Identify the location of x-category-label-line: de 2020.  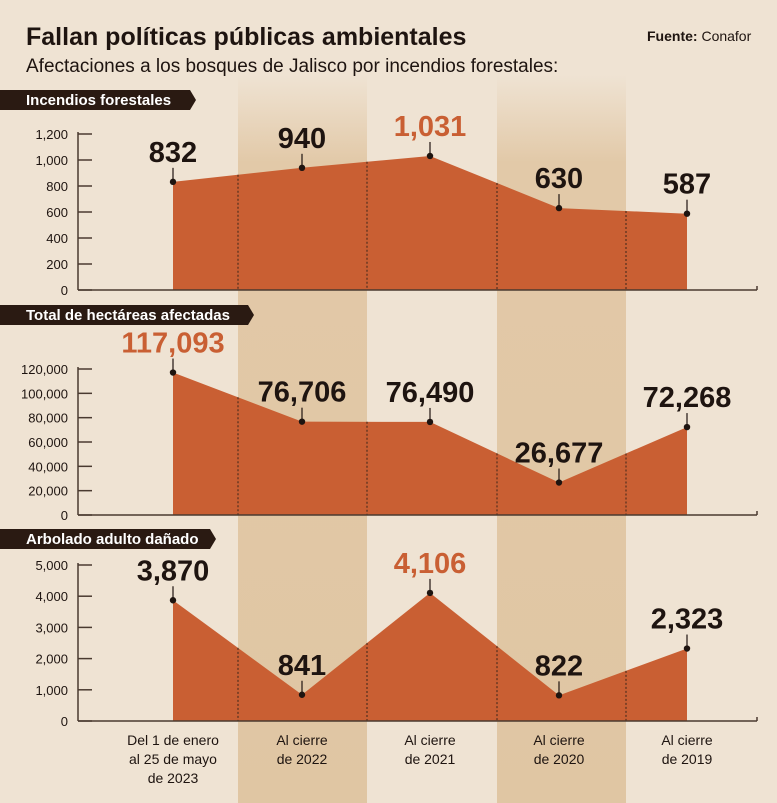
(559, 759).